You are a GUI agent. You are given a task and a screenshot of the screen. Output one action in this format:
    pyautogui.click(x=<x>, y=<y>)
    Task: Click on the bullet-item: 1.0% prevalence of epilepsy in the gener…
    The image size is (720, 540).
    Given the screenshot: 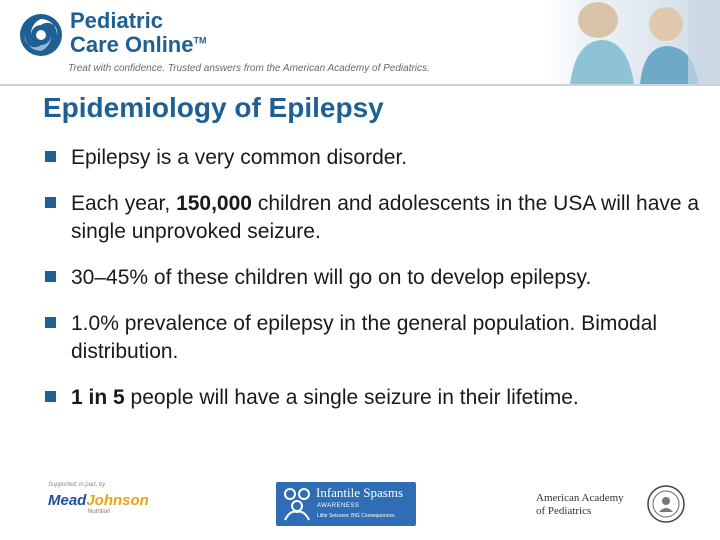 What is the action you would take?
    pyautogui.click(x=375, y=338)
    